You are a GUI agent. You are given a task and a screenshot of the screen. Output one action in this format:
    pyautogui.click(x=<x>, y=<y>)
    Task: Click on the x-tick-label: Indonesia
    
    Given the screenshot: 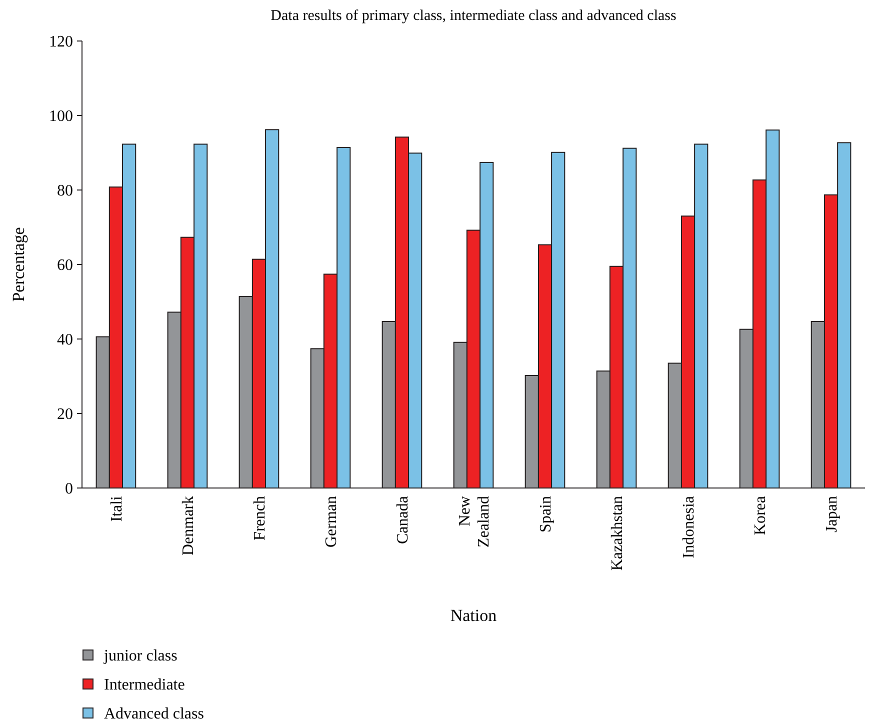 What is the action you would take?
    pyautogui.click(x=689, y=527)
    